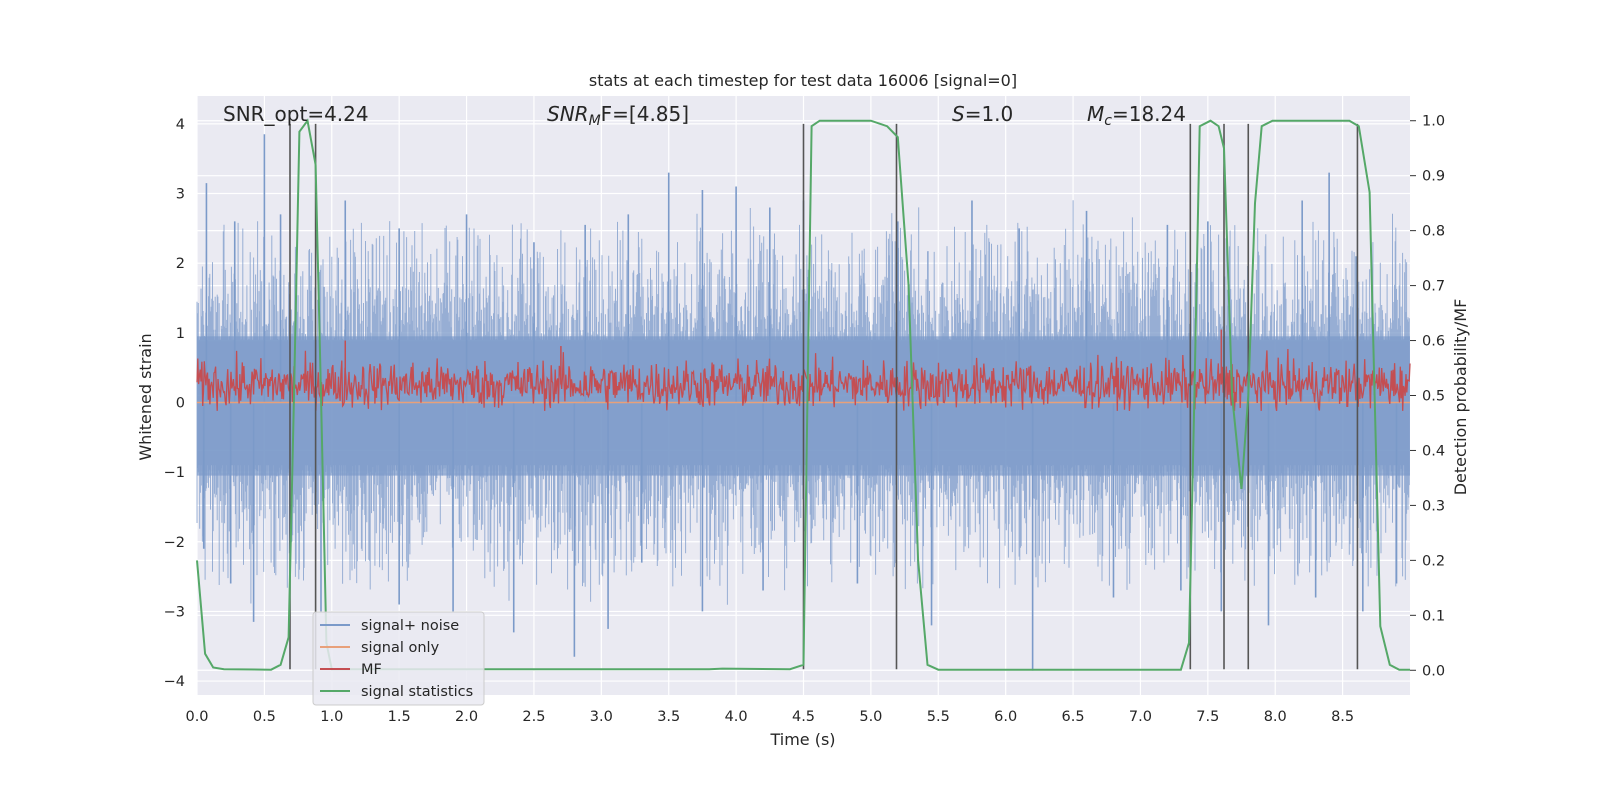 Image resolution: width=1600 pixels, height=800 pixels. Describe the element at coordinates (958, 114) in the screenshot. I see `annotation-s-italic: S` at that location.